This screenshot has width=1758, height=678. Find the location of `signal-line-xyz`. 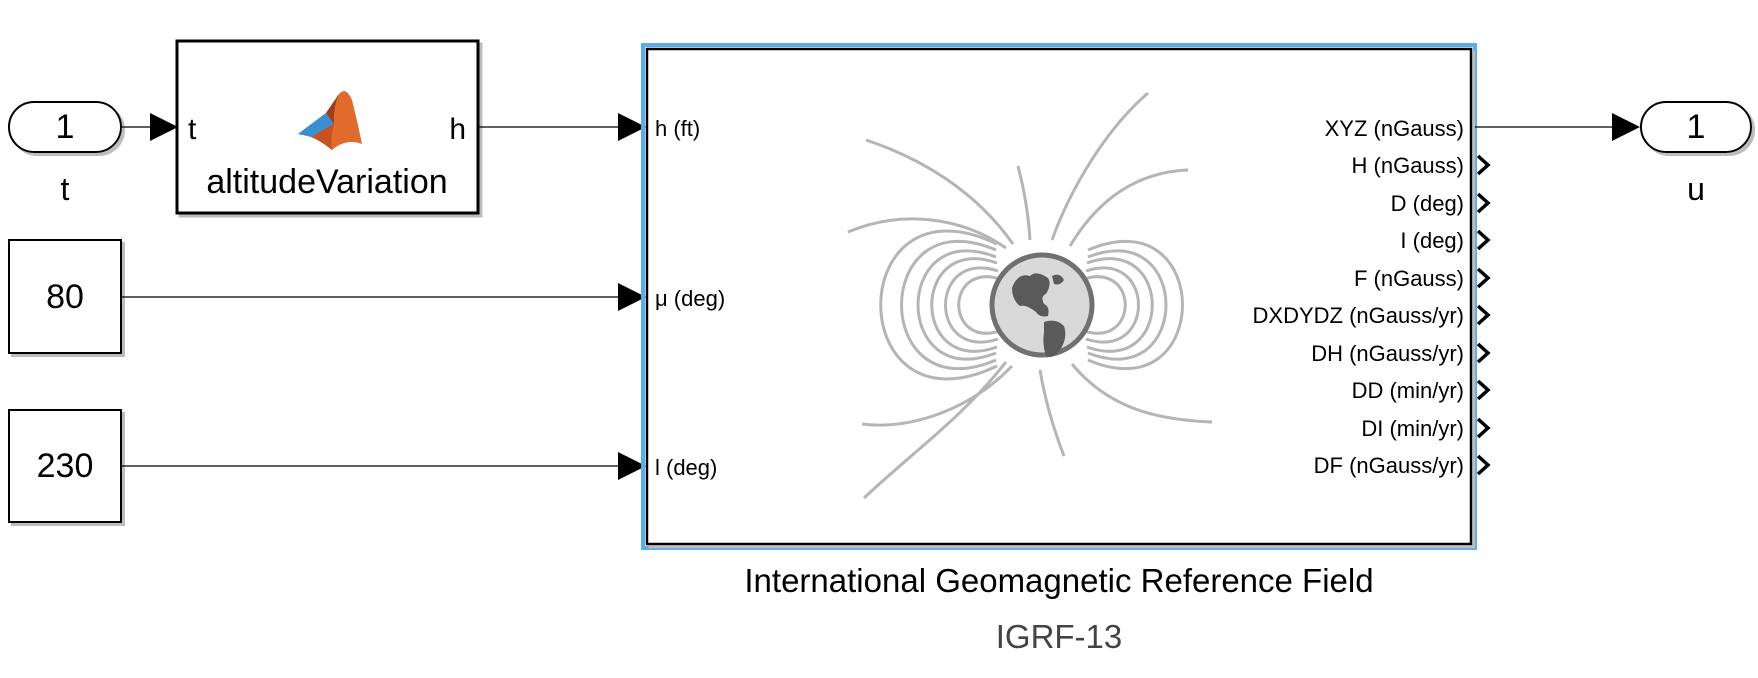

signal-line-xyz is located at coordinates (1557, 127).